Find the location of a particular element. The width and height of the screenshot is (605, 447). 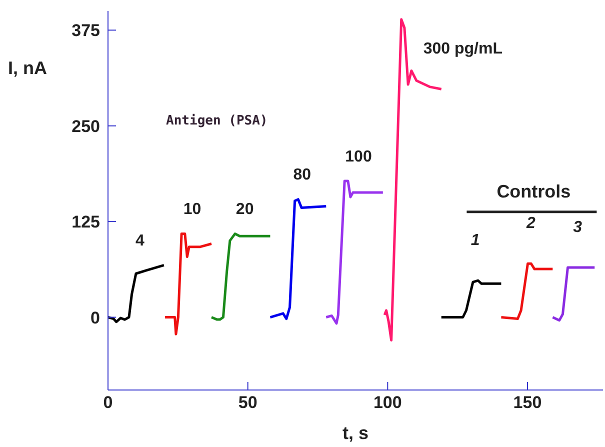

y-axis-title: I, nA is located at coordinates (27, 68).